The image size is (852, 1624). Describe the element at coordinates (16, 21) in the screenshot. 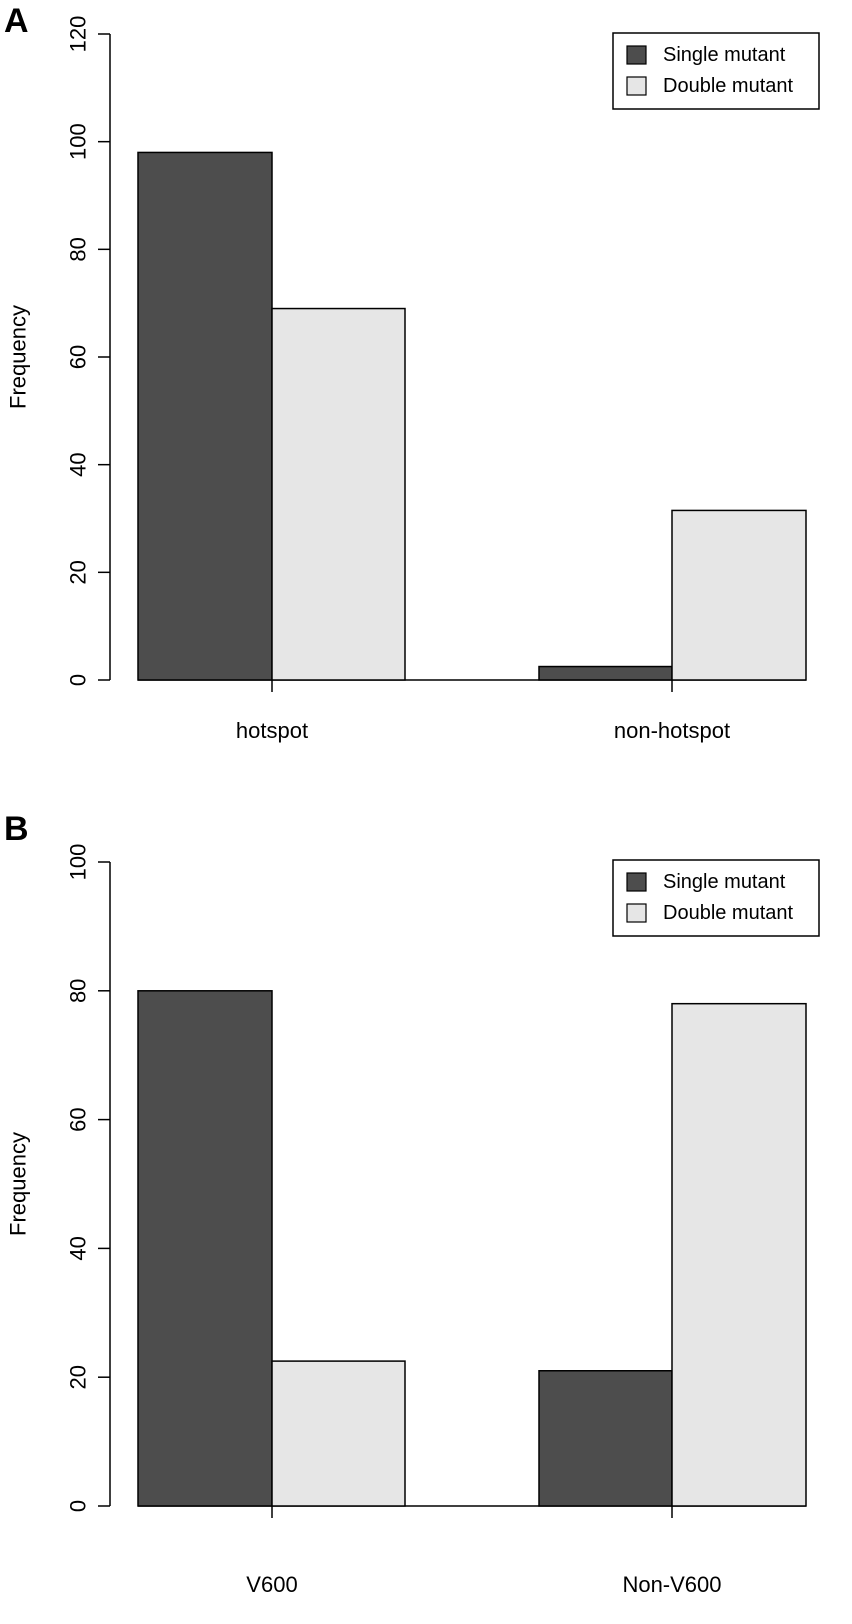

I see `panel-label: A` at that location.